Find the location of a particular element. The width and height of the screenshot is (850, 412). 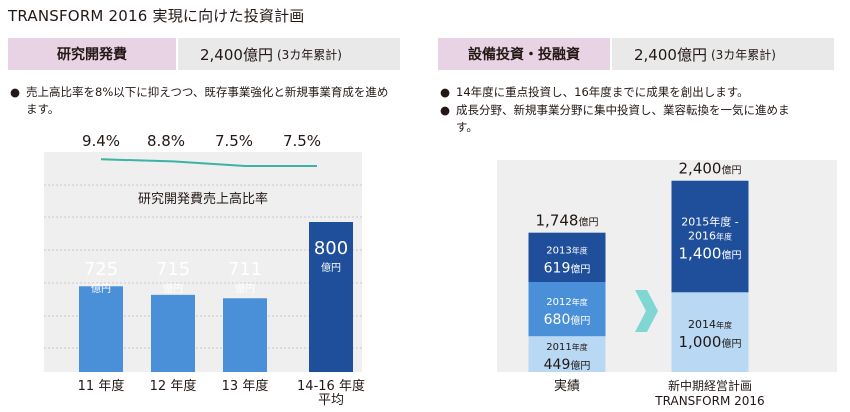

ratio-label: 9.4% is located at coordinates (101, 141).